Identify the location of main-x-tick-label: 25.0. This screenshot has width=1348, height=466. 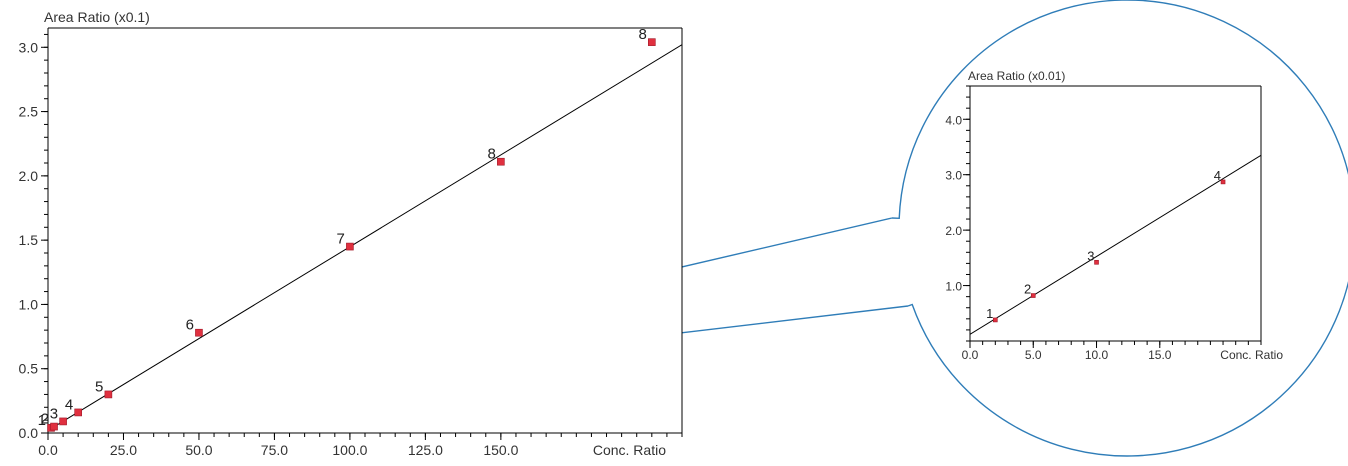
(123, 450).